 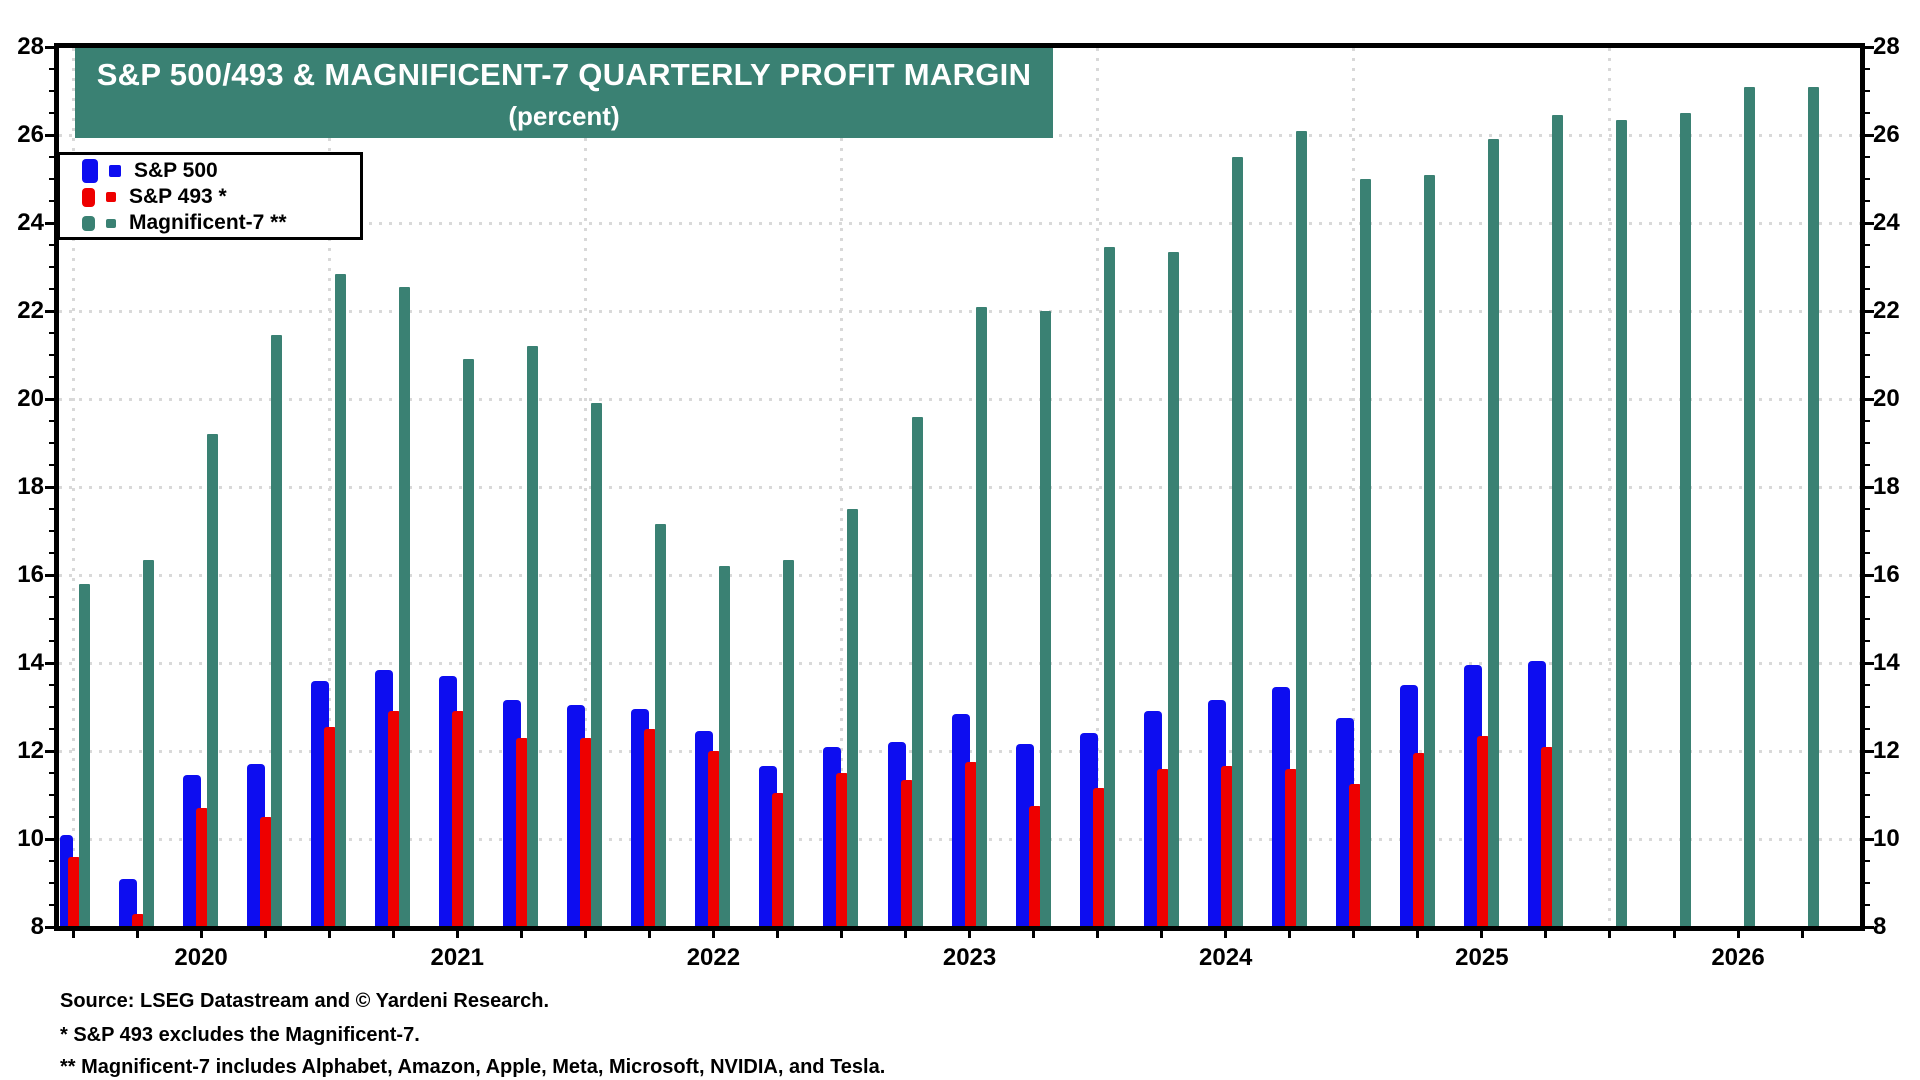 What do you see at coordinates (959, 928) in the screenshot?
I see `x-axis-line` at bounding box center [959, 928].